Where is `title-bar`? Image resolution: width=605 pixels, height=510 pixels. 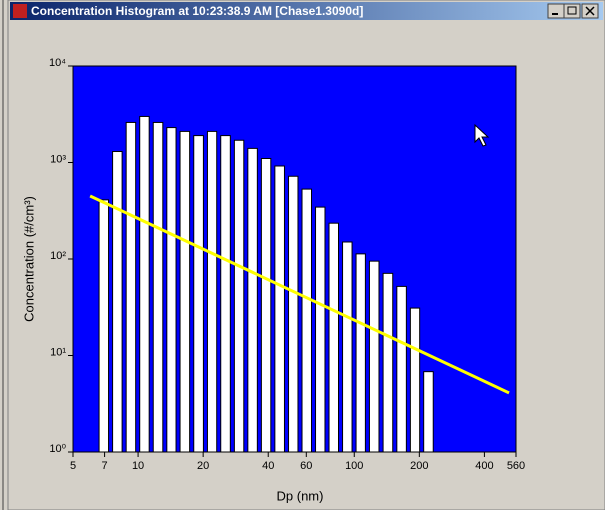 title-bar is located at coordinates (306, 11).